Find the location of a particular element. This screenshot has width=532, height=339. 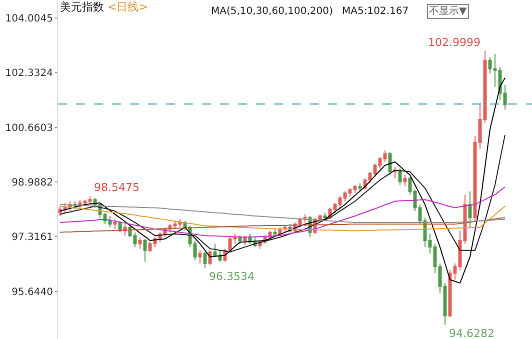

annotation: 94.6282 is located at coordinates (471, 333).